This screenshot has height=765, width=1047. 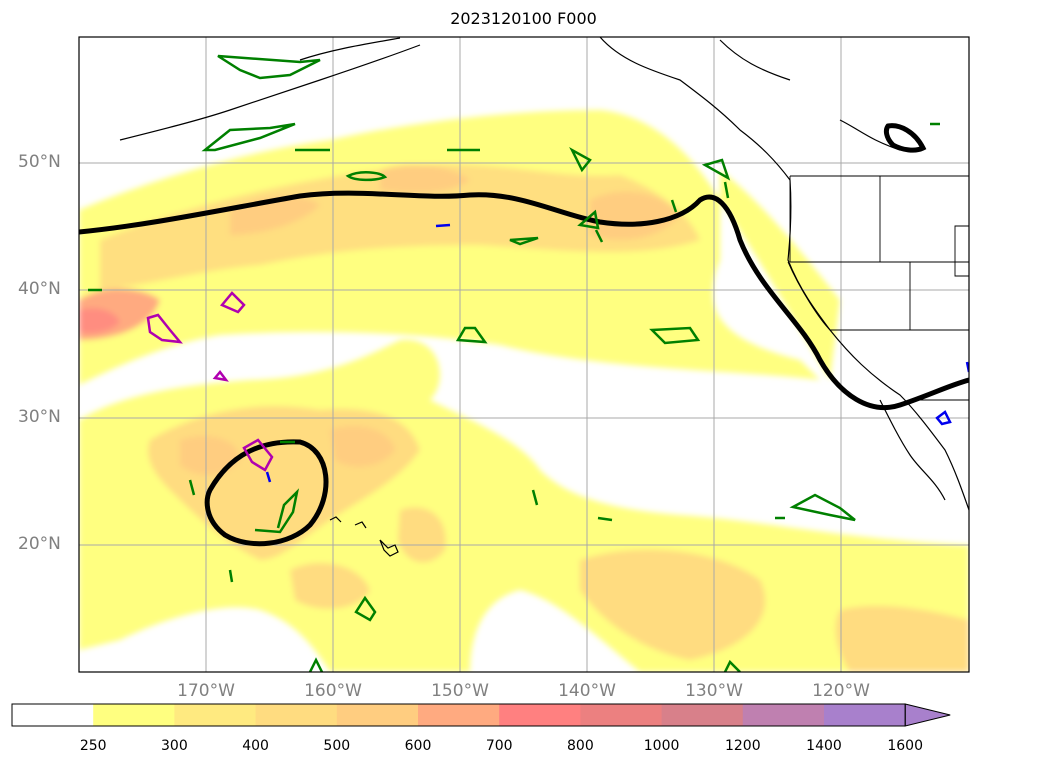 I want to click on ivt-core-south6, so click(x=422, y=535).